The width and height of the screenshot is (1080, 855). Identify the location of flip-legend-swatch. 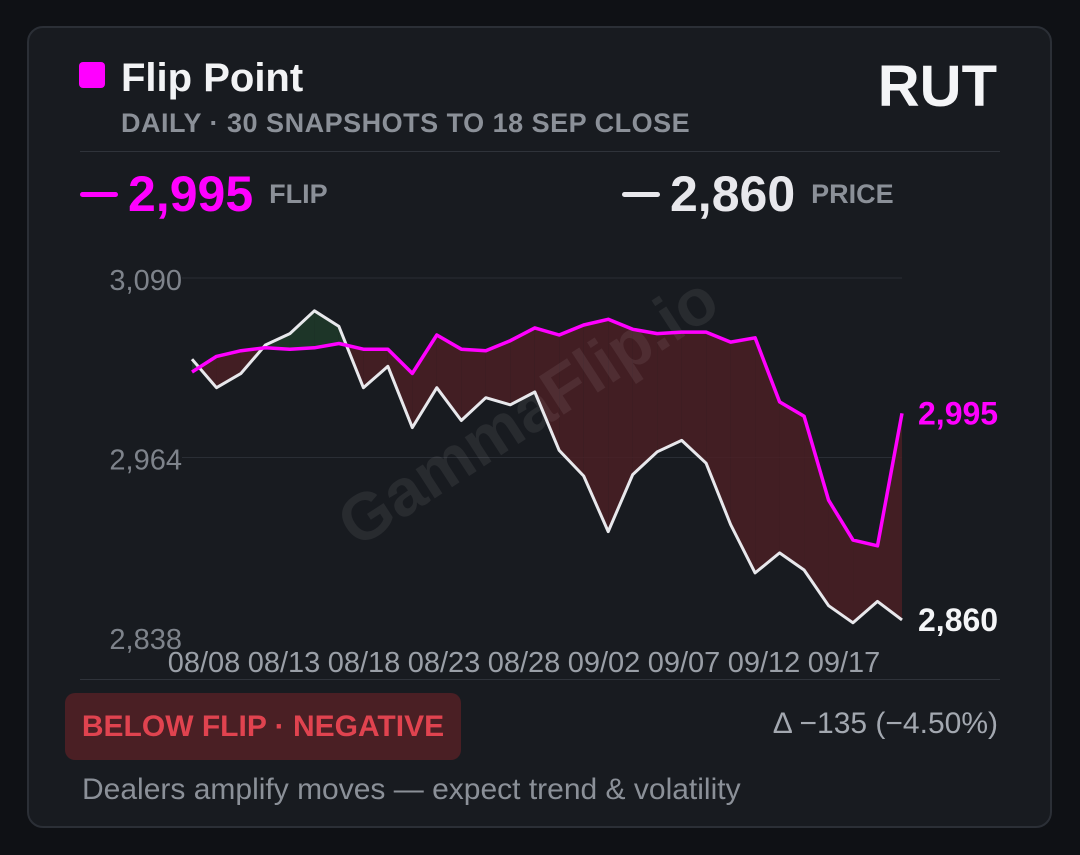
(92, 75).